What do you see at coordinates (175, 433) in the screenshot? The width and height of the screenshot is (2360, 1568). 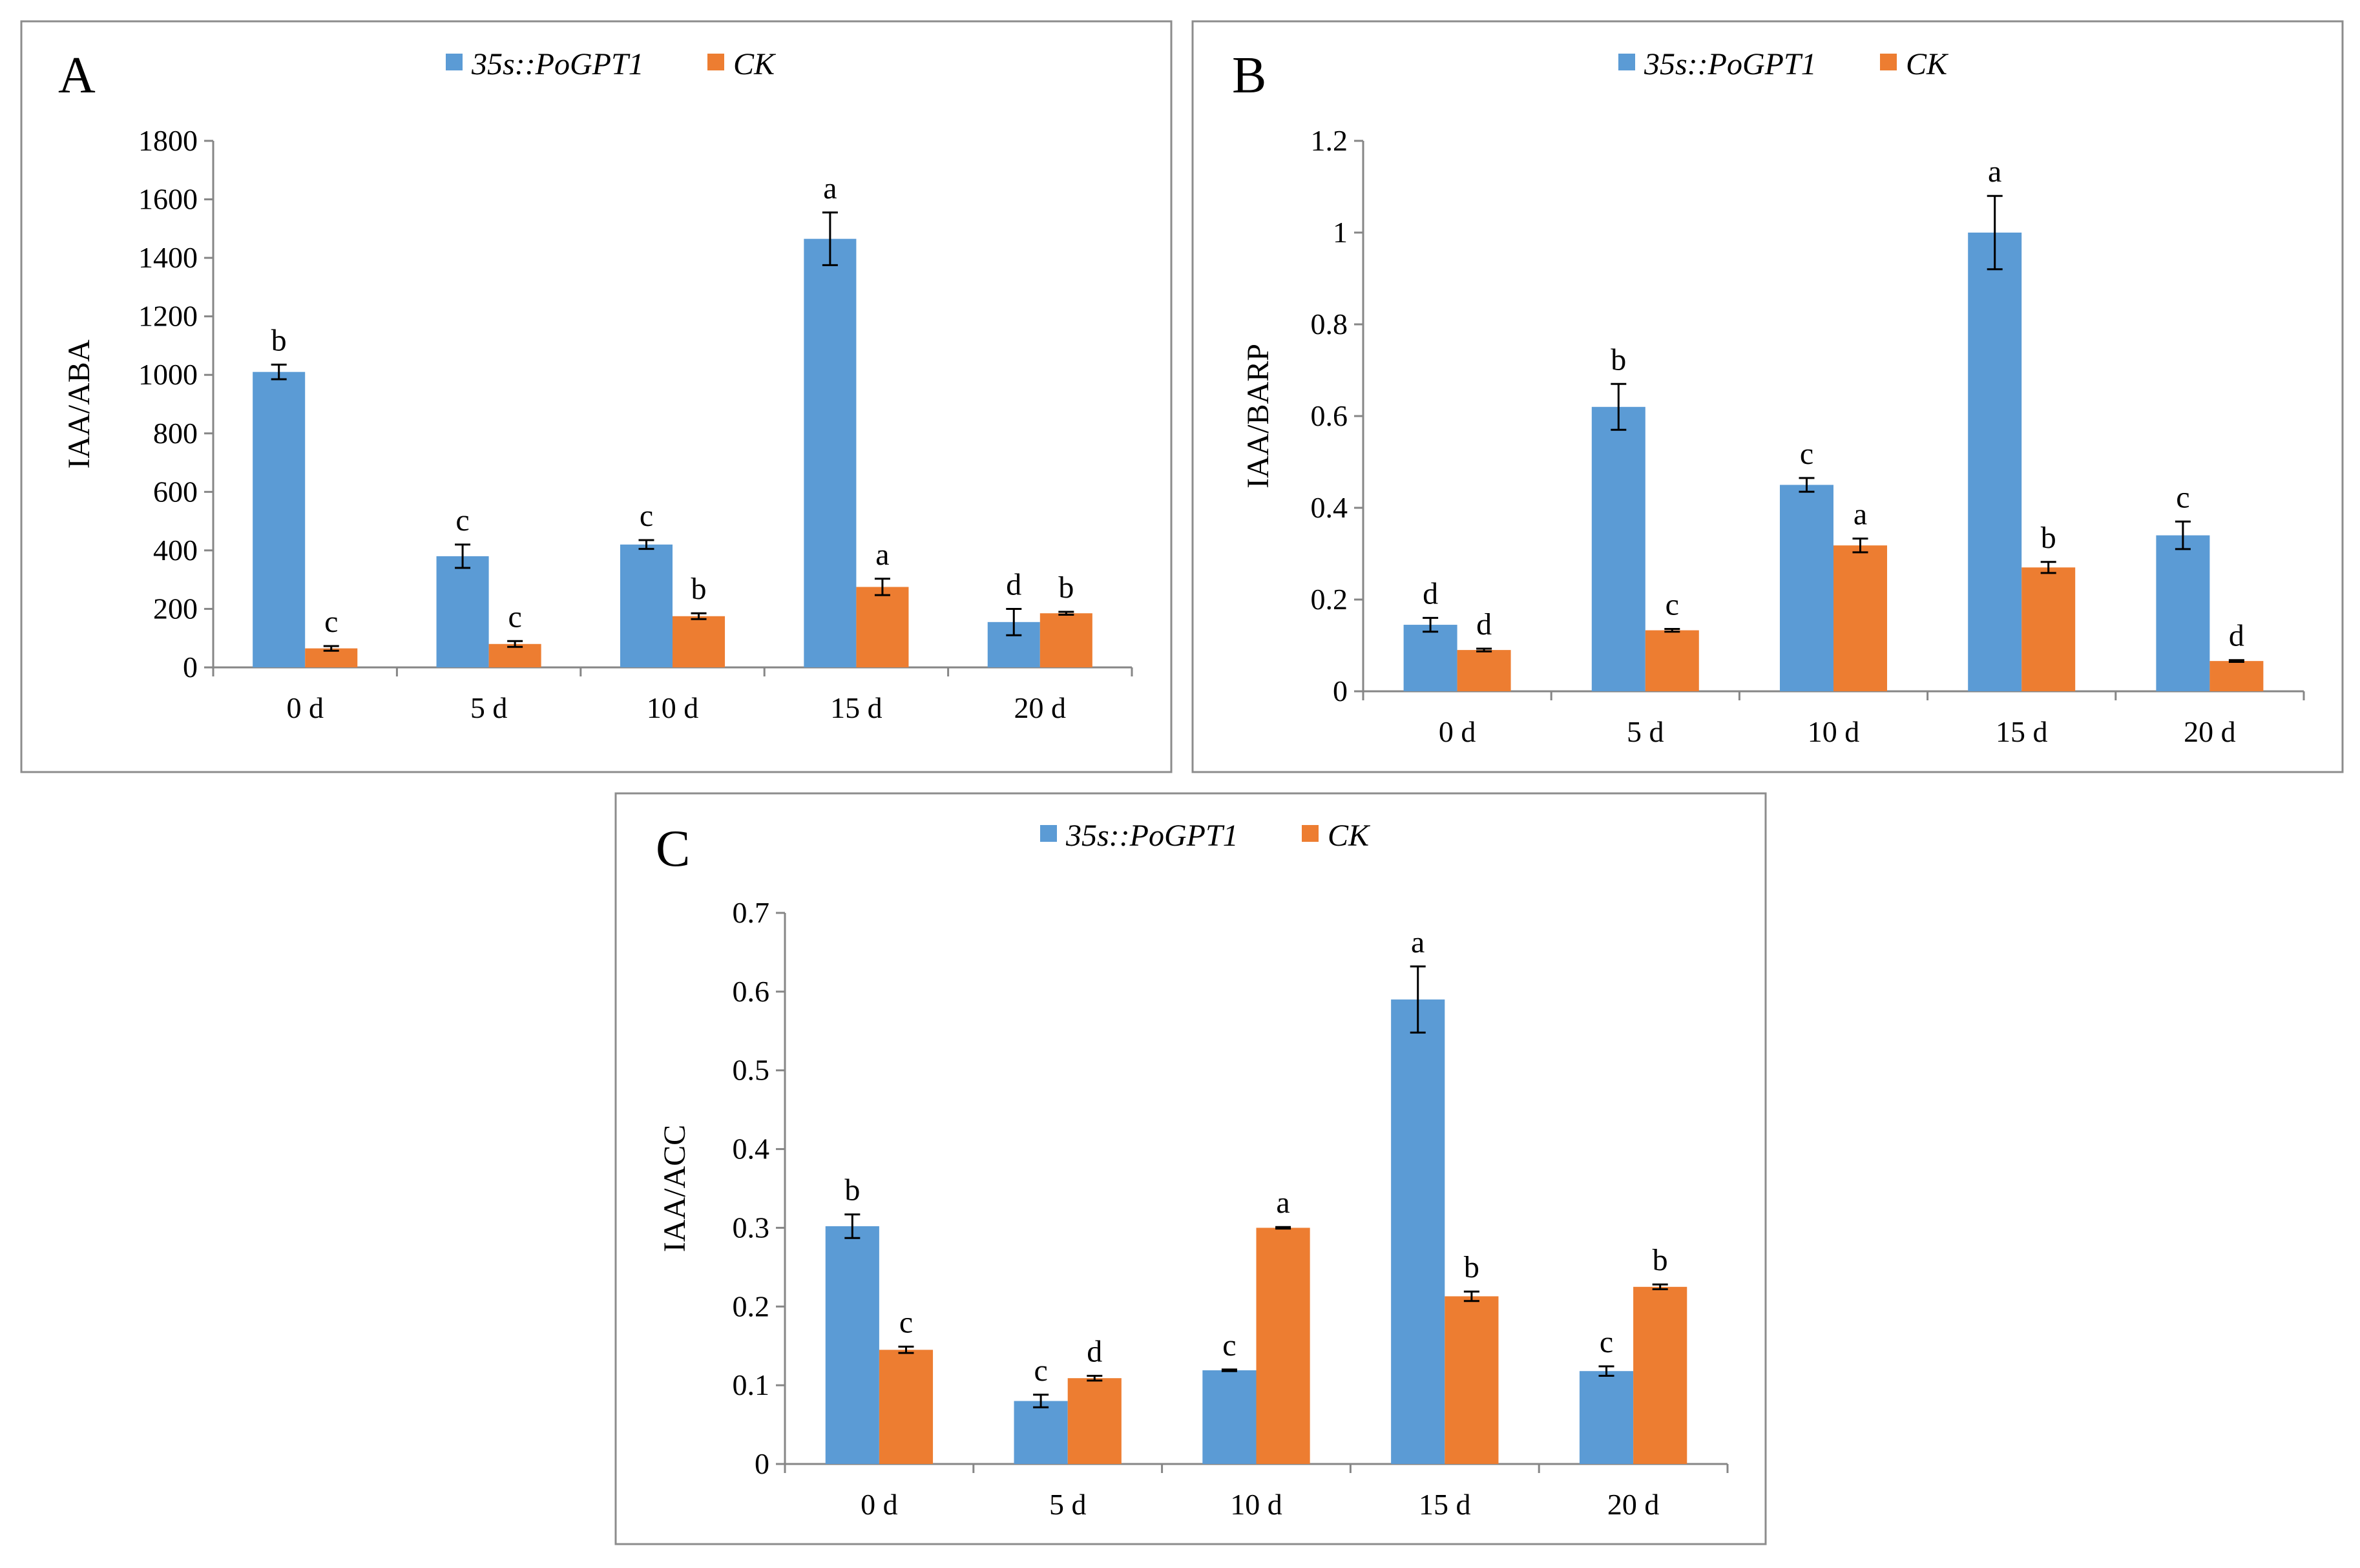 I see `y-tick-label: 800` at bounding box center [175, 433].